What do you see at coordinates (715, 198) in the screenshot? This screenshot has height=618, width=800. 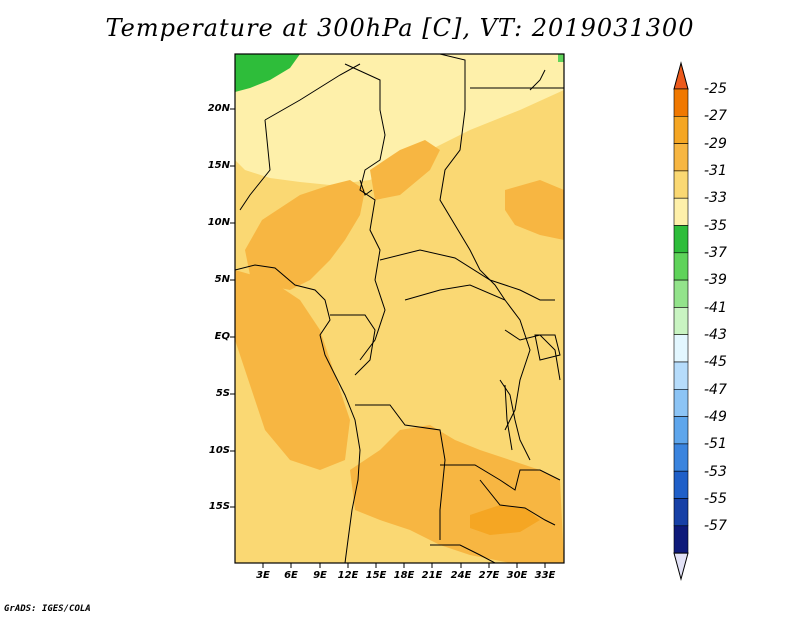 I see `colorbar-label: -33` at bounding box center [715, 198].